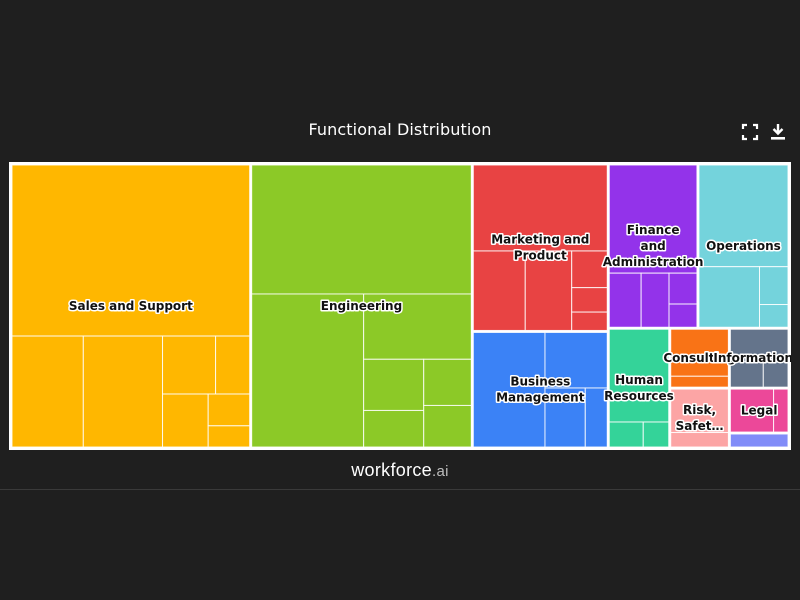 This screenshot has width=800, height=600. I want to click on treemap-group-engineering, so click(361, 306).